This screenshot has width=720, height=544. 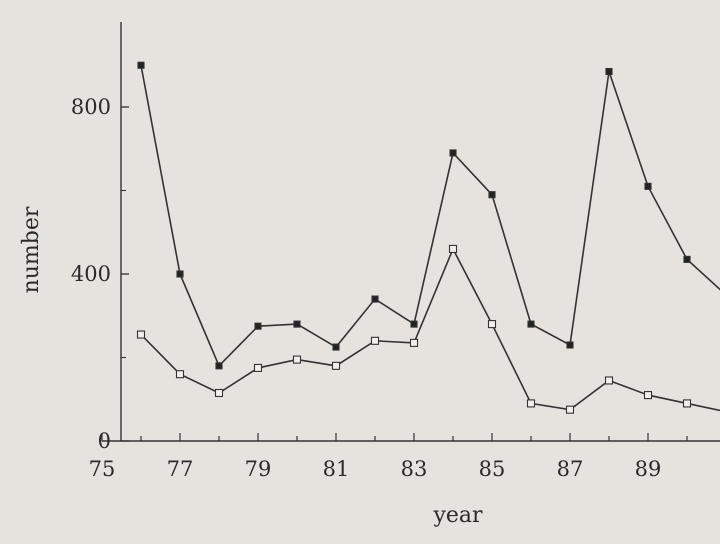 I want to click on x-tick-label: 83, so click(x=414, y=469).